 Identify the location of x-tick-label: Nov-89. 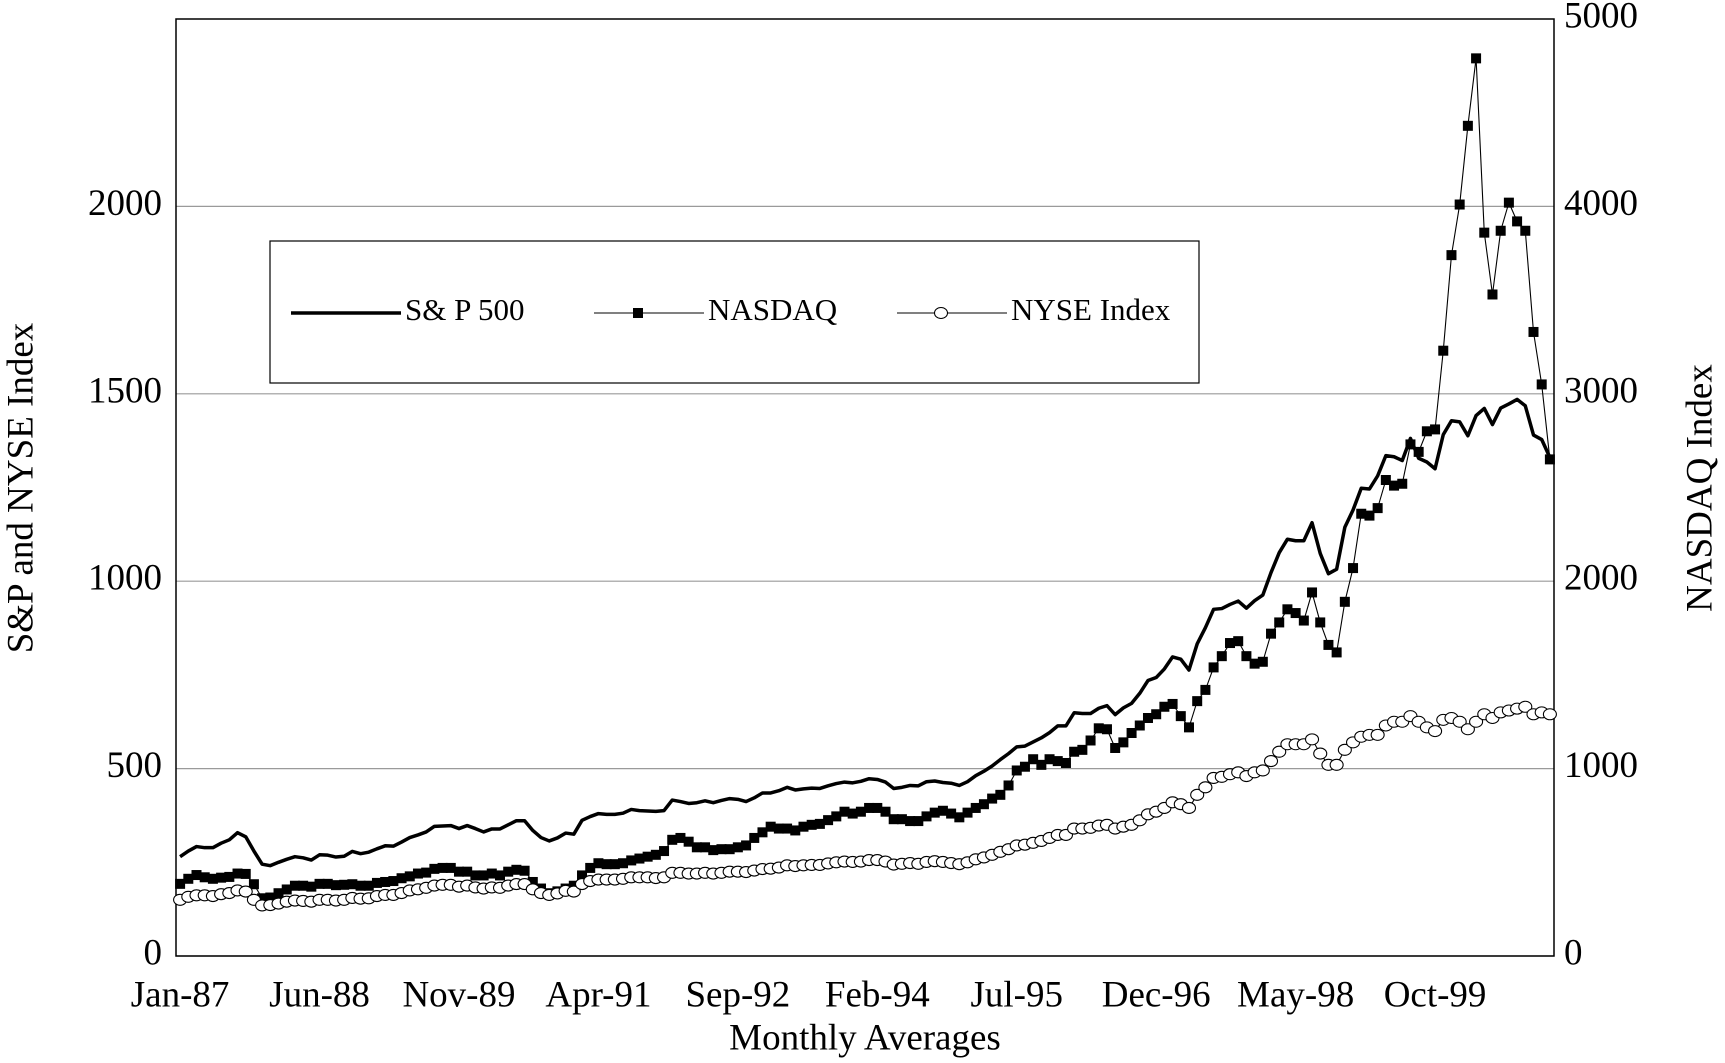
(458, 994).